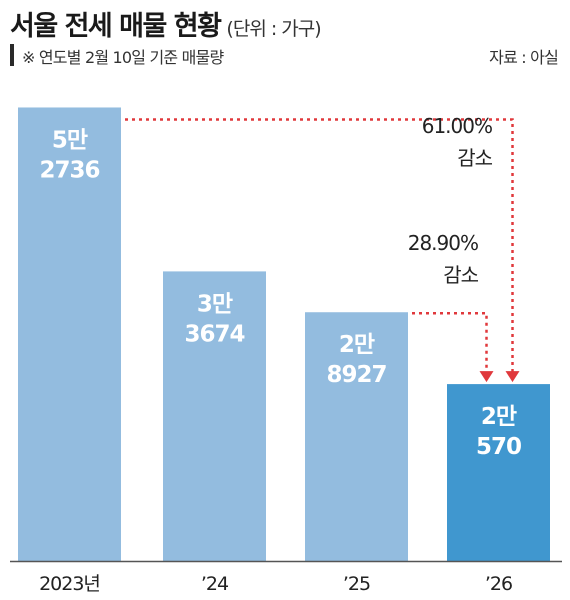 The image size is (570, 600). Describe the element at coordinates (460, 275) in the screenshot. I see `annotation-2-label: 감소` at that location.